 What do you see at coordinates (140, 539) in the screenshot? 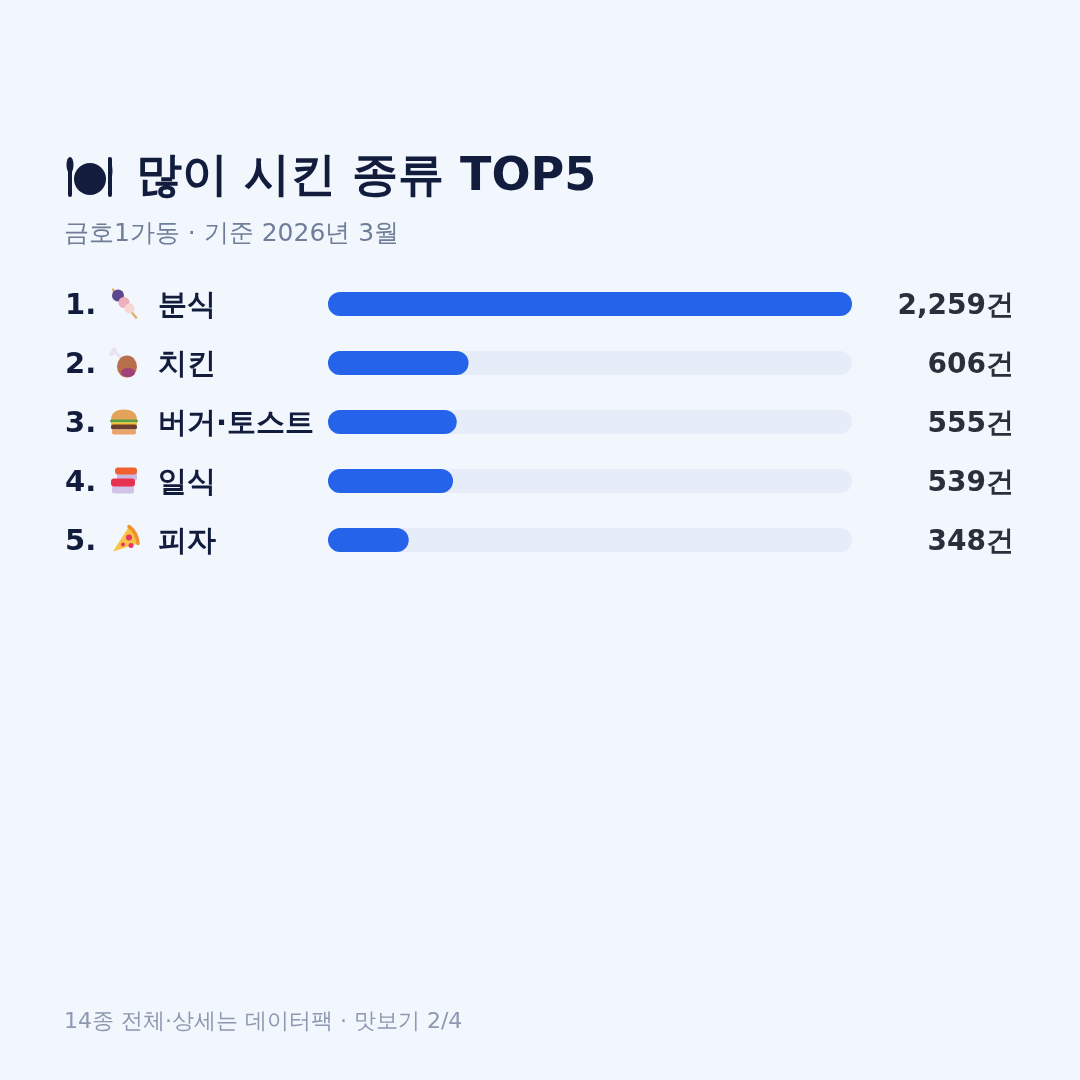
I see `category-label: 5. 피자` at bounding box center [140, 539].